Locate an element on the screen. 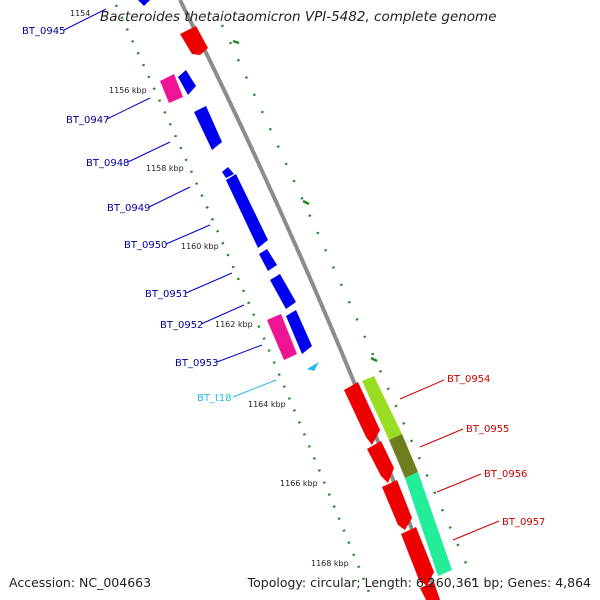  tick-label: 1166 kbp is located at coordinates (299, 483).